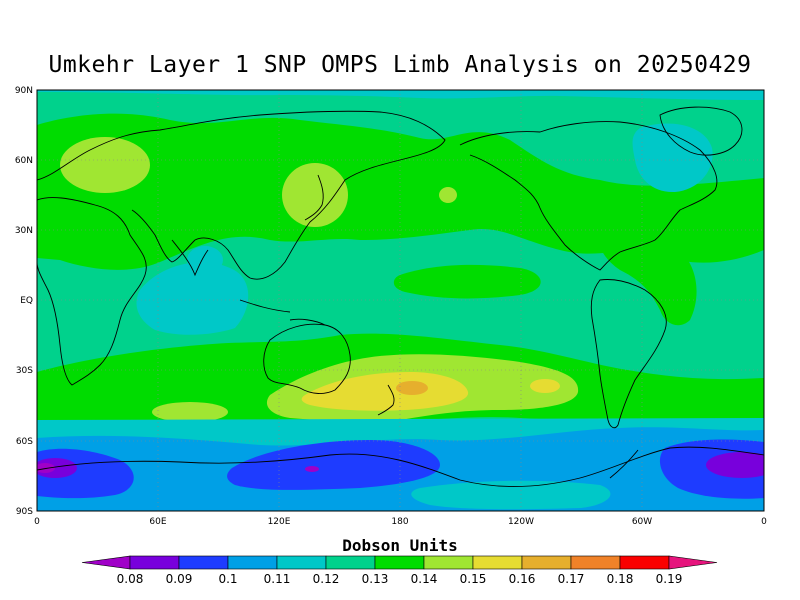  I want to click on colorbar-label: 0.15, so click(473, 579).